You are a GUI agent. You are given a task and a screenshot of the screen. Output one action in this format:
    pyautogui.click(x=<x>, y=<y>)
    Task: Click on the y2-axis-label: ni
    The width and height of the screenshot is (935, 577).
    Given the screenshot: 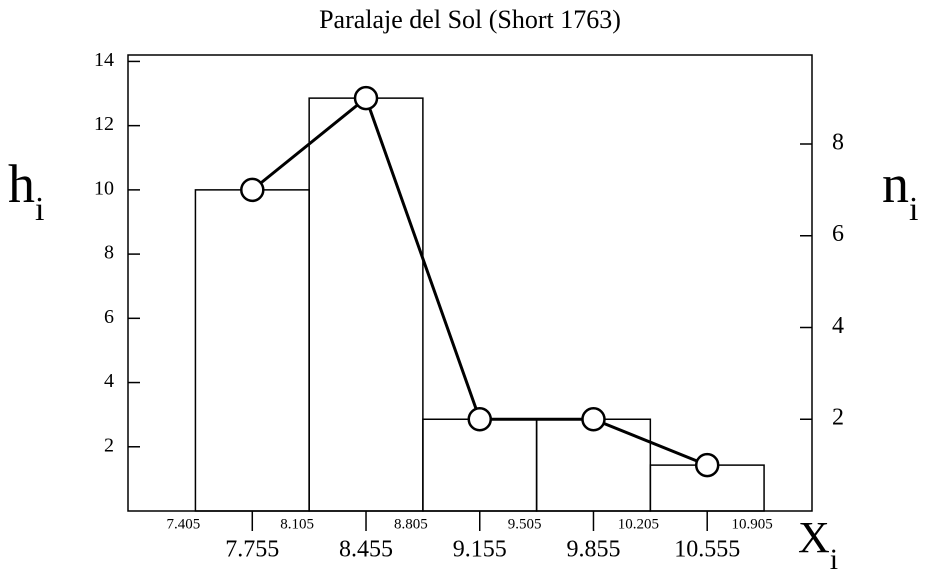 What is the action you would take?
    pyautogui.click(x=900, y=190)
    